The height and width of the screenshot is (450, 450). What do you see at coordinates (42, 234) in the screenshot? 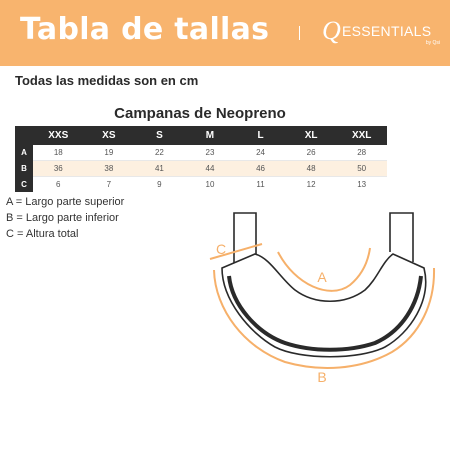
I see `legend-item-c: C = Altura total` at bounding box center [42, 234].